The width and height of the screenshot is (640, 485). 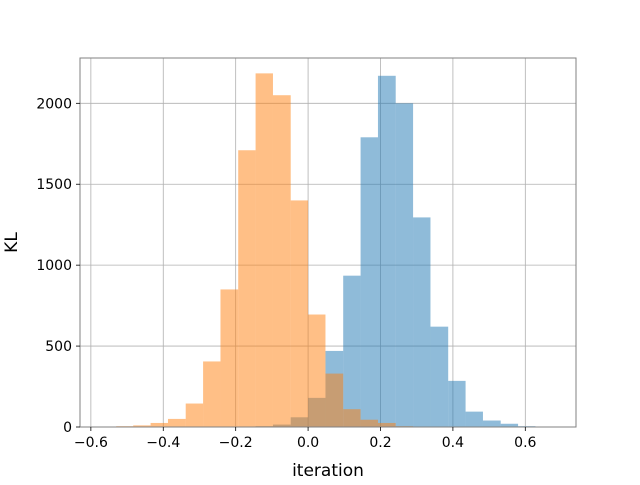 What do you see at coordinates (380, 443) in the screenshot?
I see `x-tick-label: 0.2` at bounding box center [380, 443].